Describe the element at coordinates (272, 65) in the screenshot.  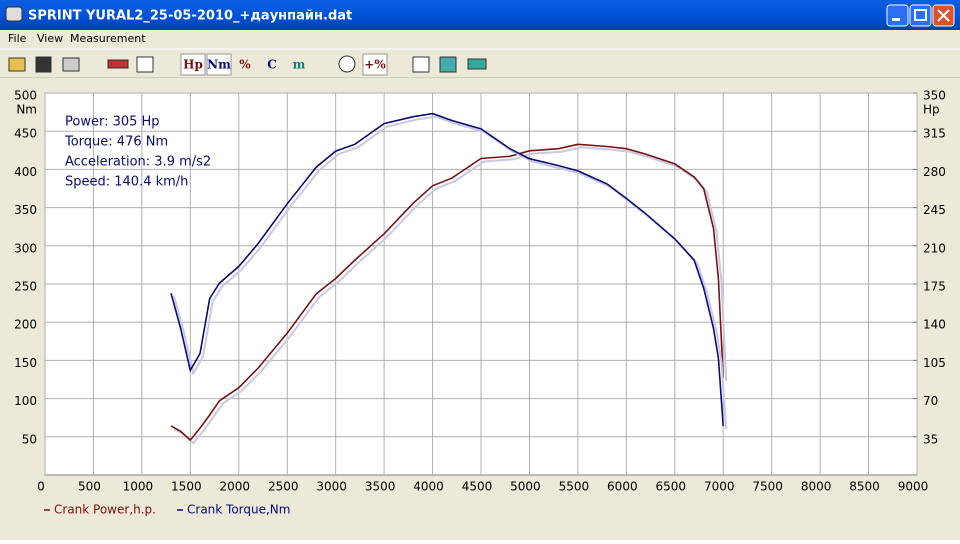
I see `toolbar-label: C` at that location.